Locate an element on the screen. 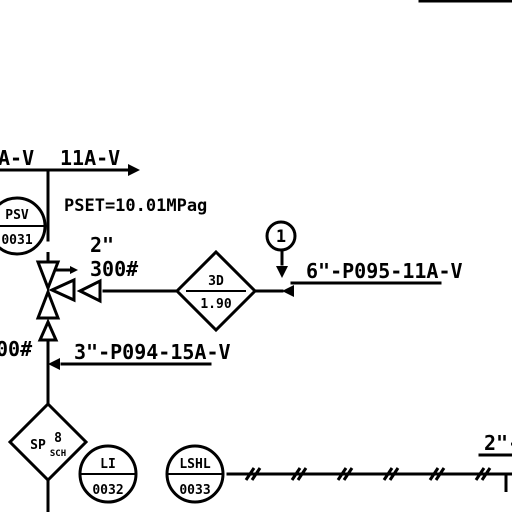 The width and height of the screenshot is (512, 512). signal-hash-marks is located at coordinates (368, 474).